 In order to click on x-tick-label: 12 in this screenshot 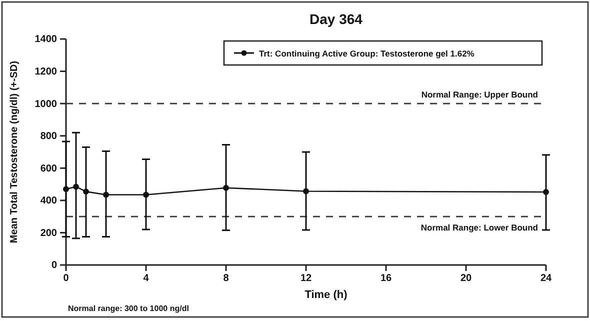, I will do `click(306, 278)`.